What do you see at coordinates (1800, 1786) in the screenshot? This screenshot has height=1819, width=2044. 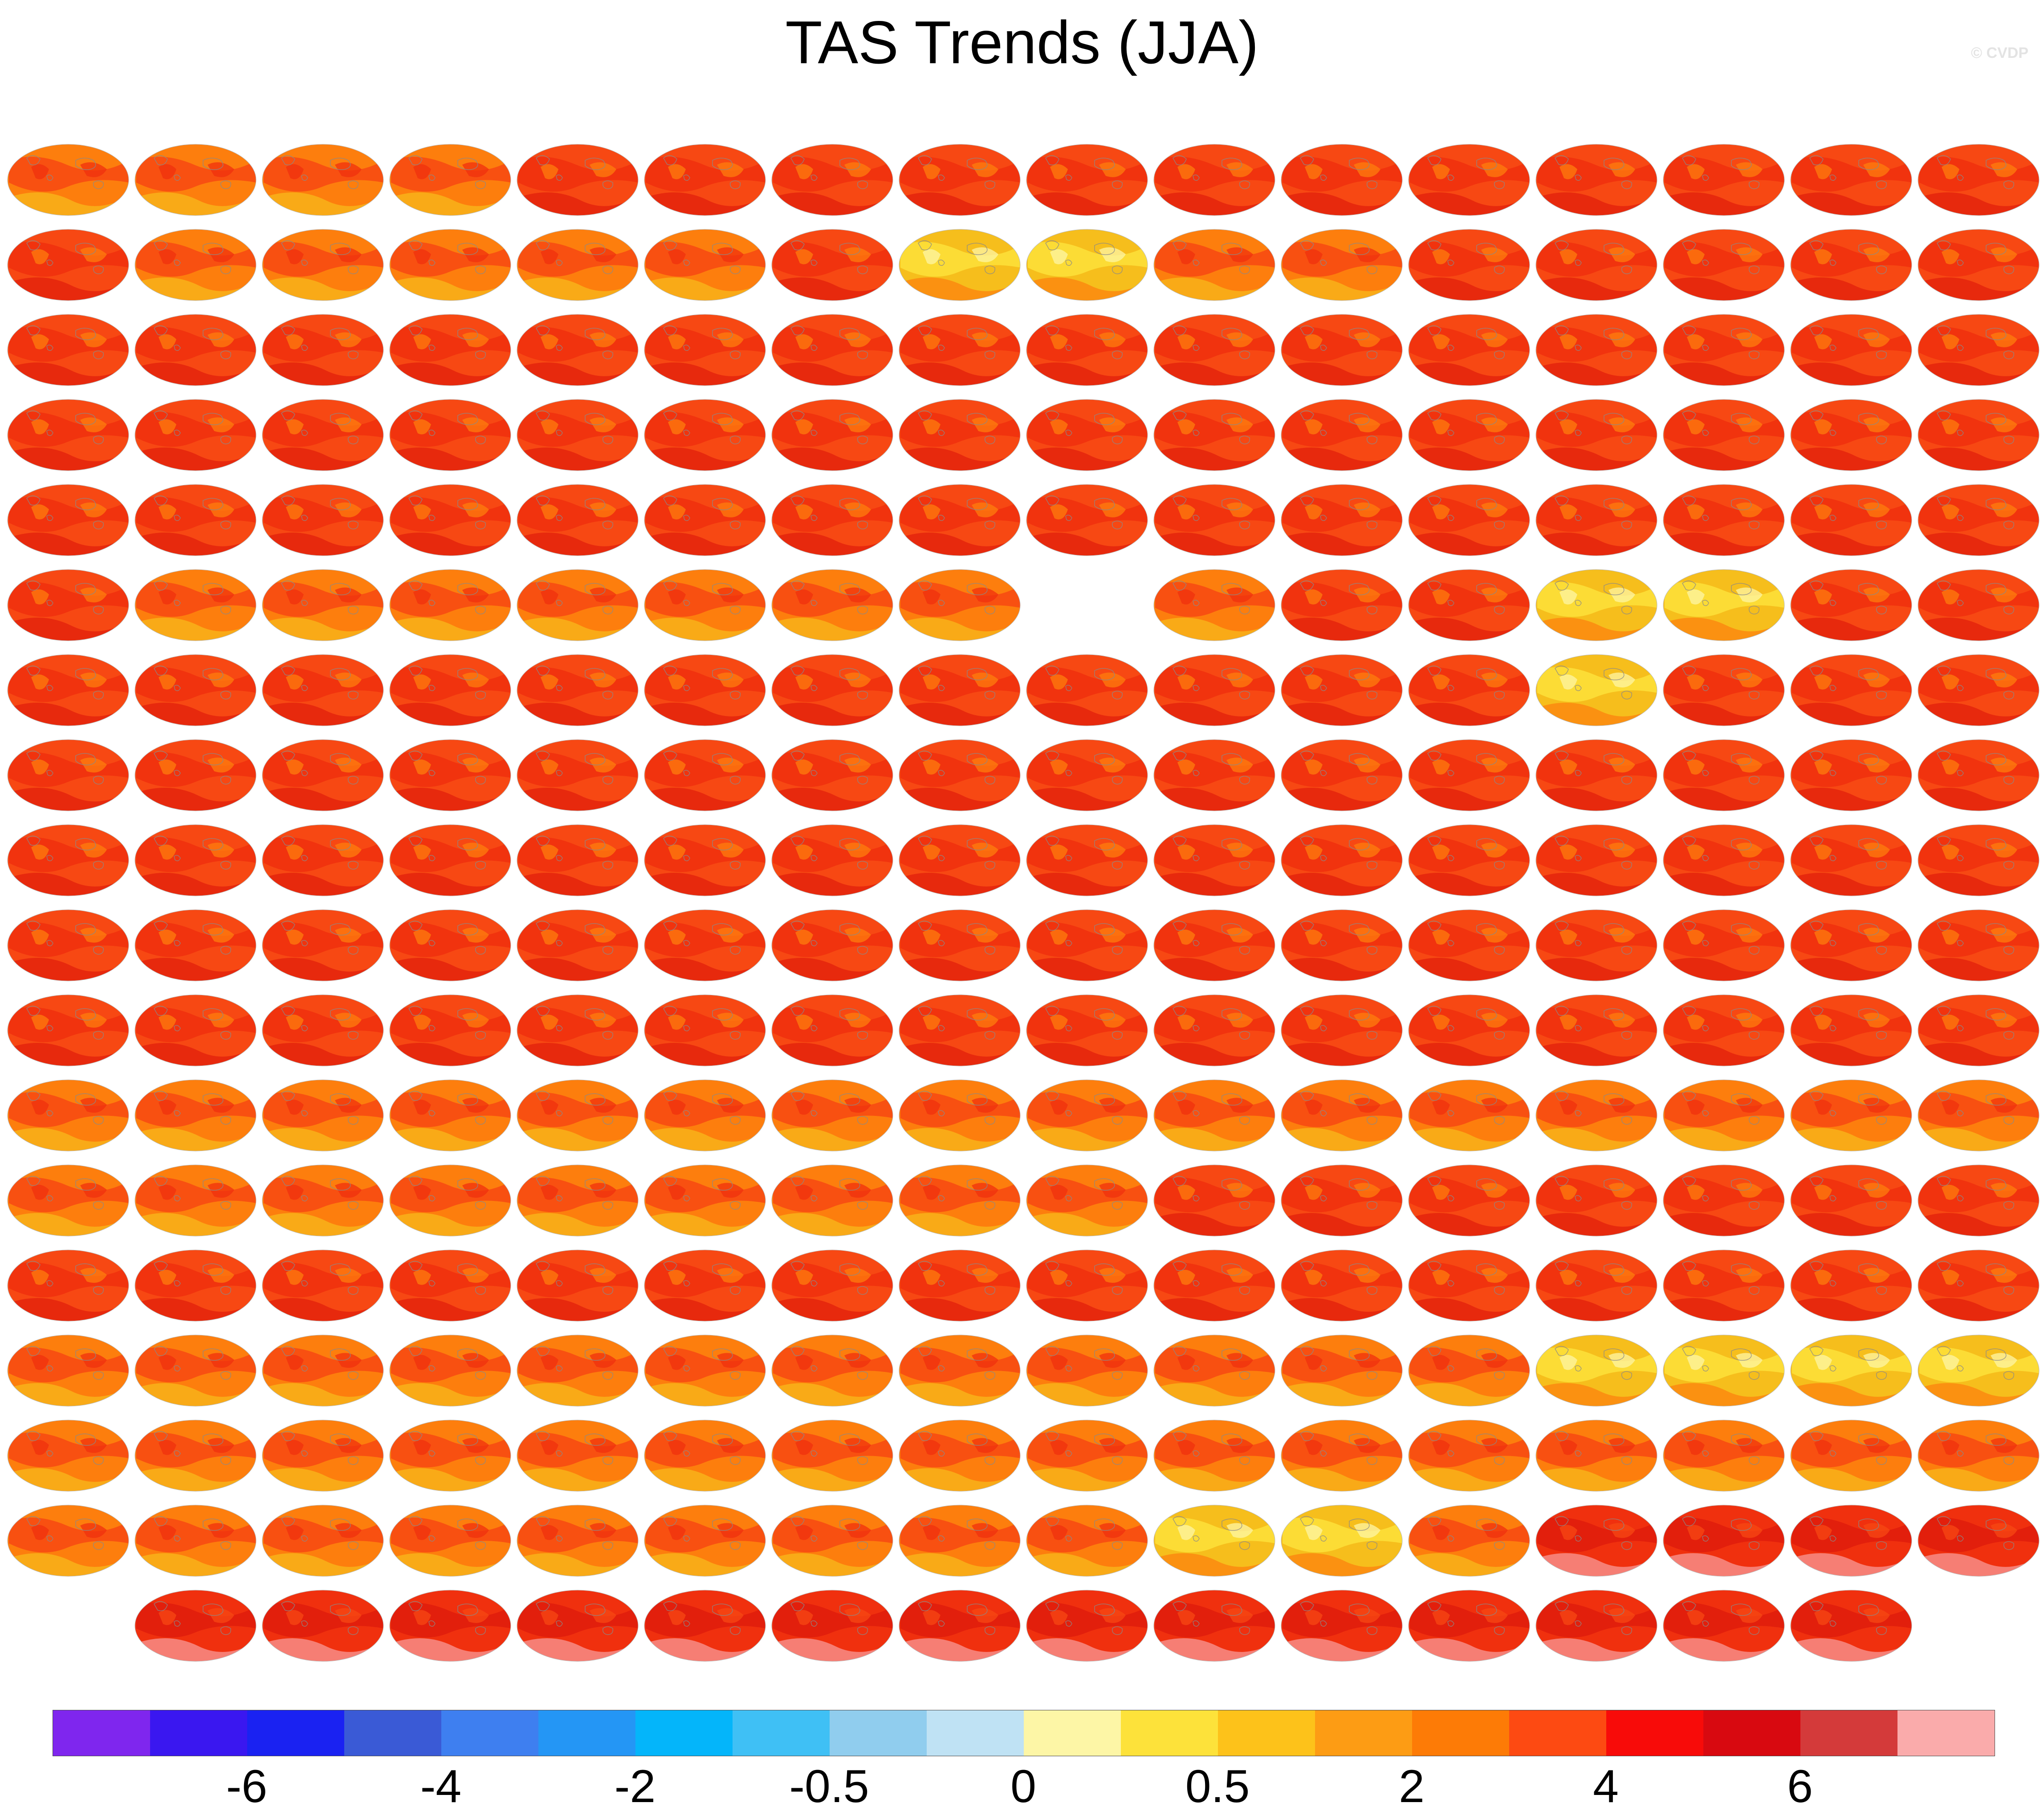 I see `colorbar-tick-label: 6` at bounding box center [1800, 1786].